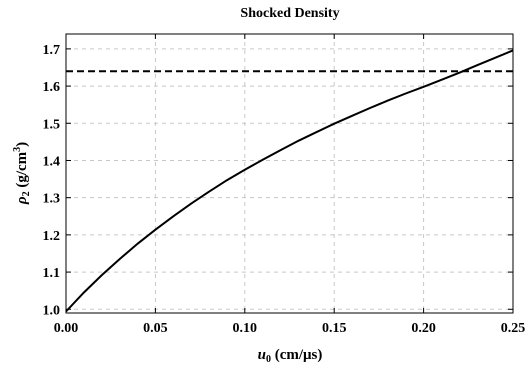 Image resolution: width=526 pixels, height=368 pixels. Describe the element at coordinates (334, 328) in the screenshot. I see `x-tick-label: 0.15` at that location.